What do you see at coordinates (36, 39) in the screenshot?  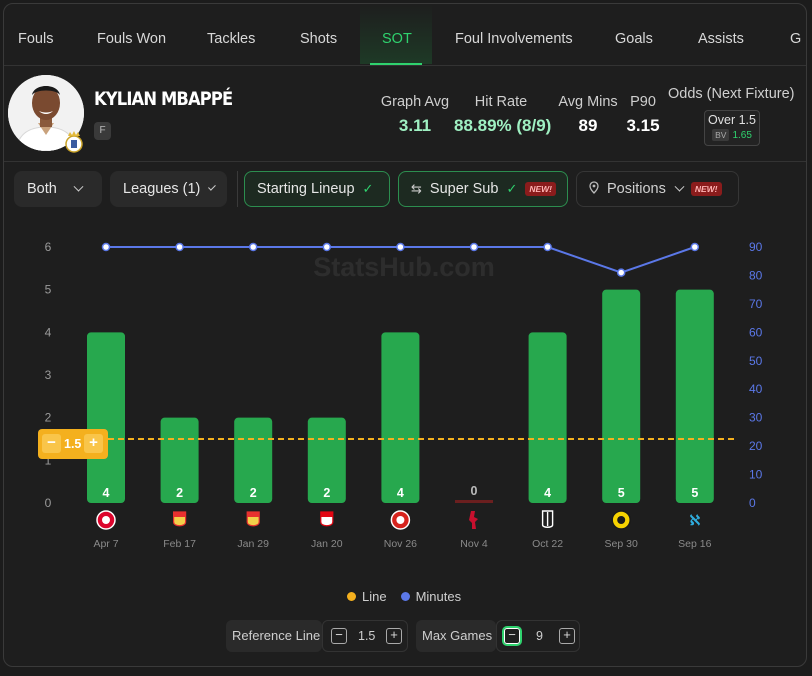 I see `tab-fouls: Fouls` at bounding box center [36, 39].